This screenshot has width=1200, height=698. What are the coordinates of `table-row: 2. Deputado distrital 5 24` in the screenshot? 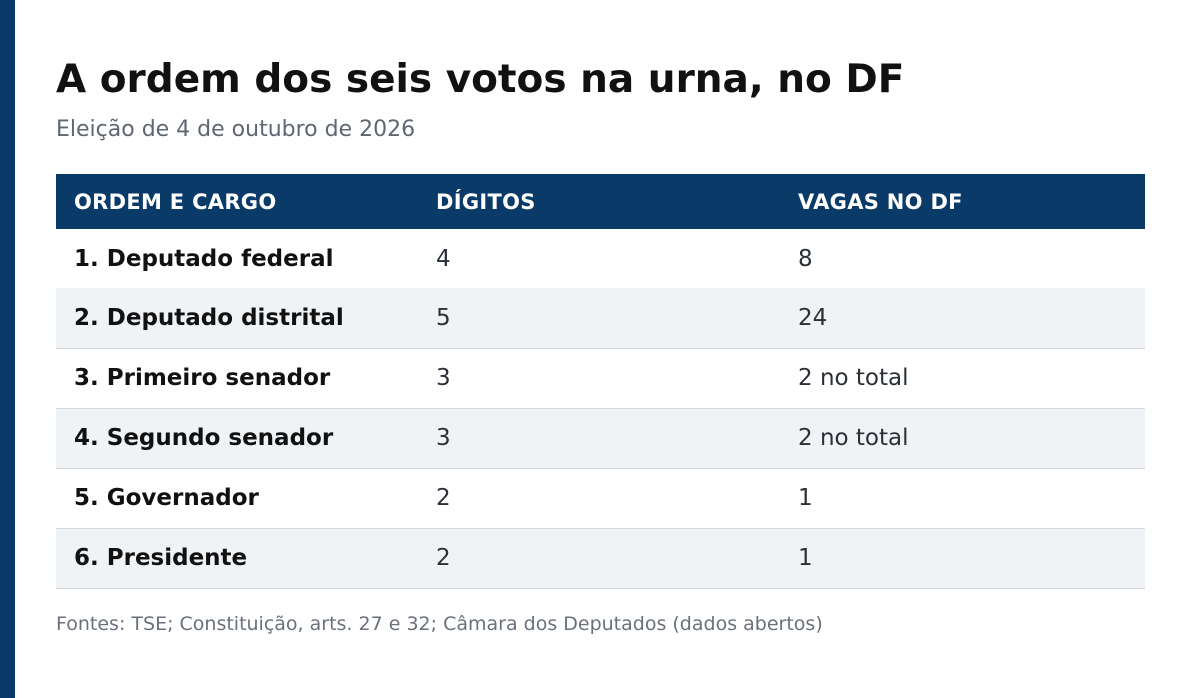 It's located at (600, 318).